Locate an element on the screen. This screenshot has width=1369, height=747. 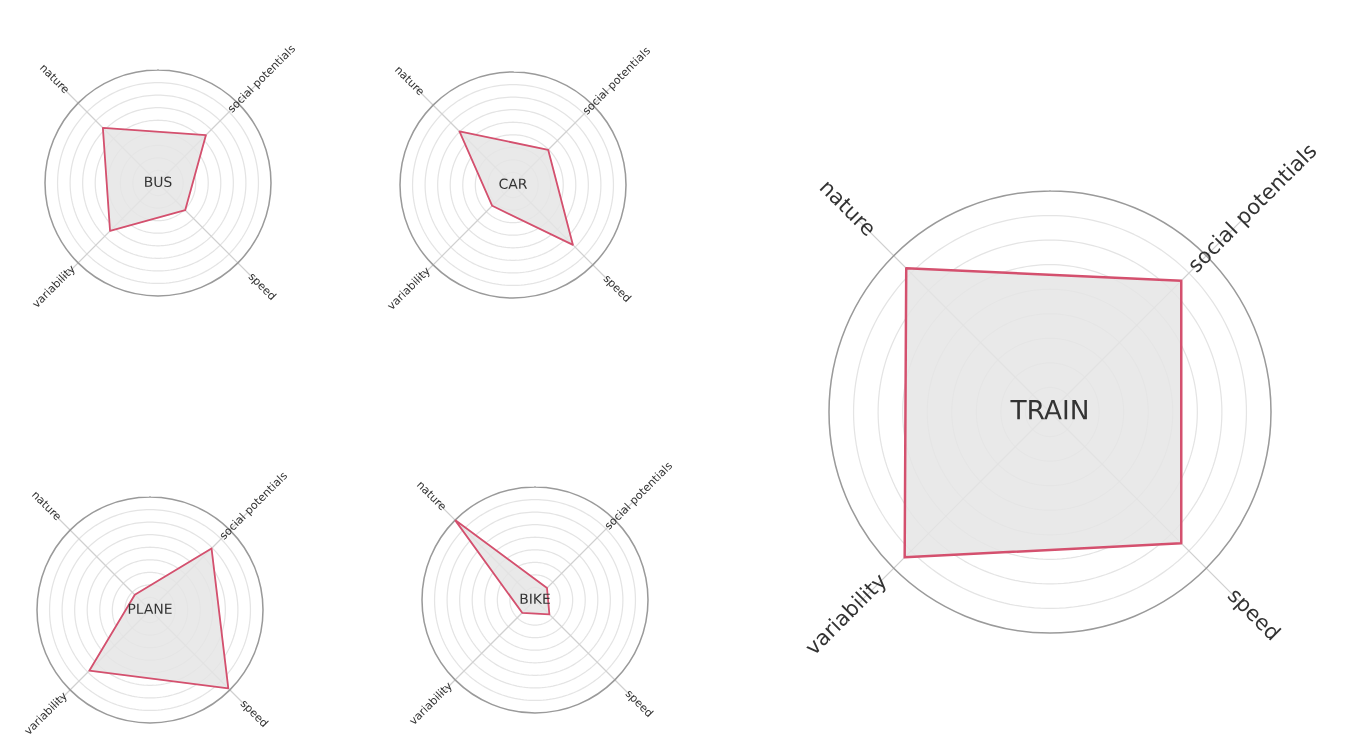
text: BUS is located at coordinates (158, 182).